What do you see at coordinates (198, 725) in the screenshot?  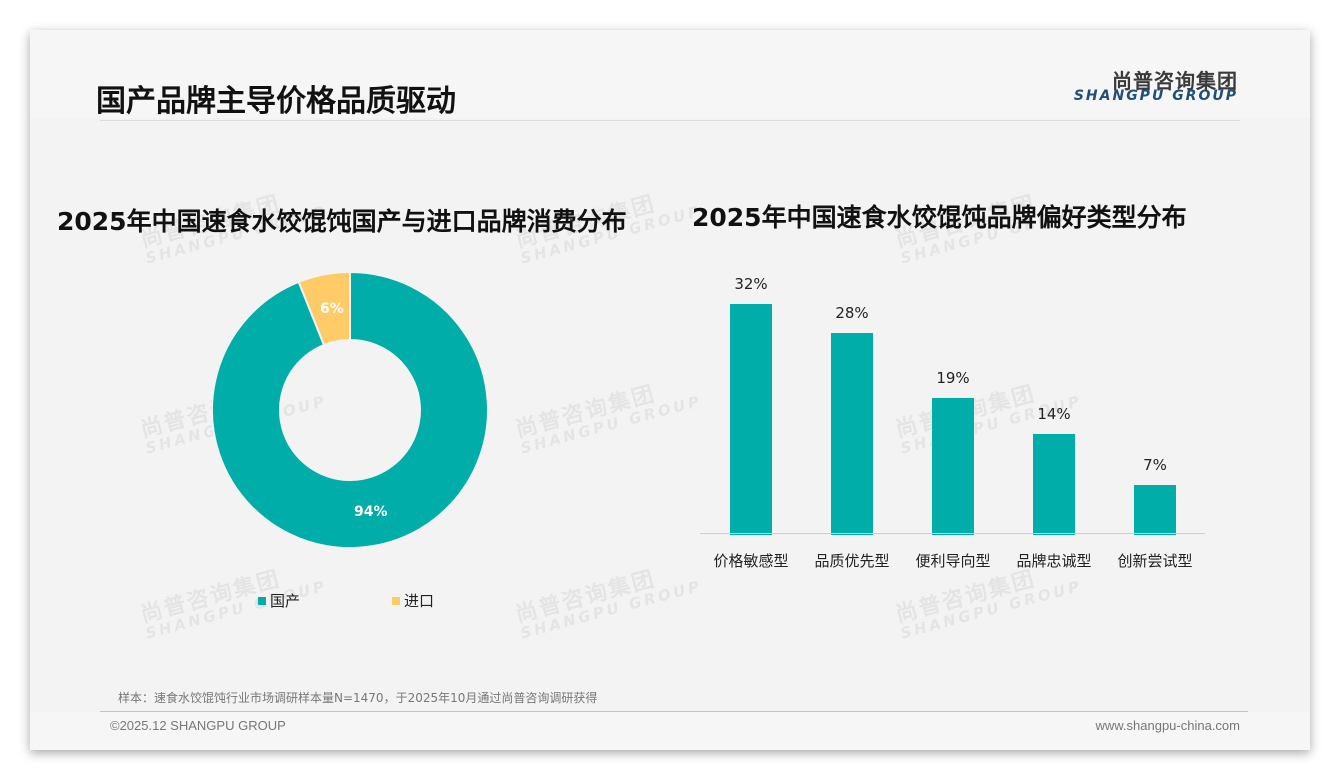 I see `copyright: ©2025.12 SHANGPU GROUP` at bounding box center [198, 725].